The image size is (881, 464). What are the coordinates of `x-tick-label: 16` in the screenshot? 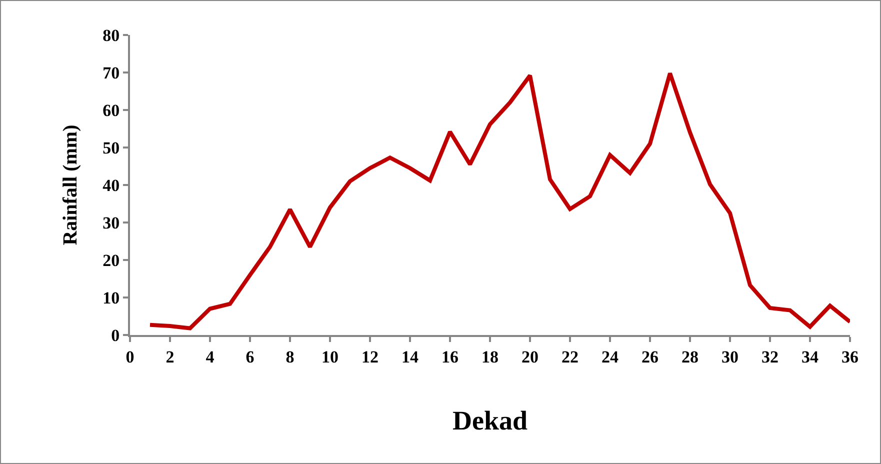 It's located at (450, 356).